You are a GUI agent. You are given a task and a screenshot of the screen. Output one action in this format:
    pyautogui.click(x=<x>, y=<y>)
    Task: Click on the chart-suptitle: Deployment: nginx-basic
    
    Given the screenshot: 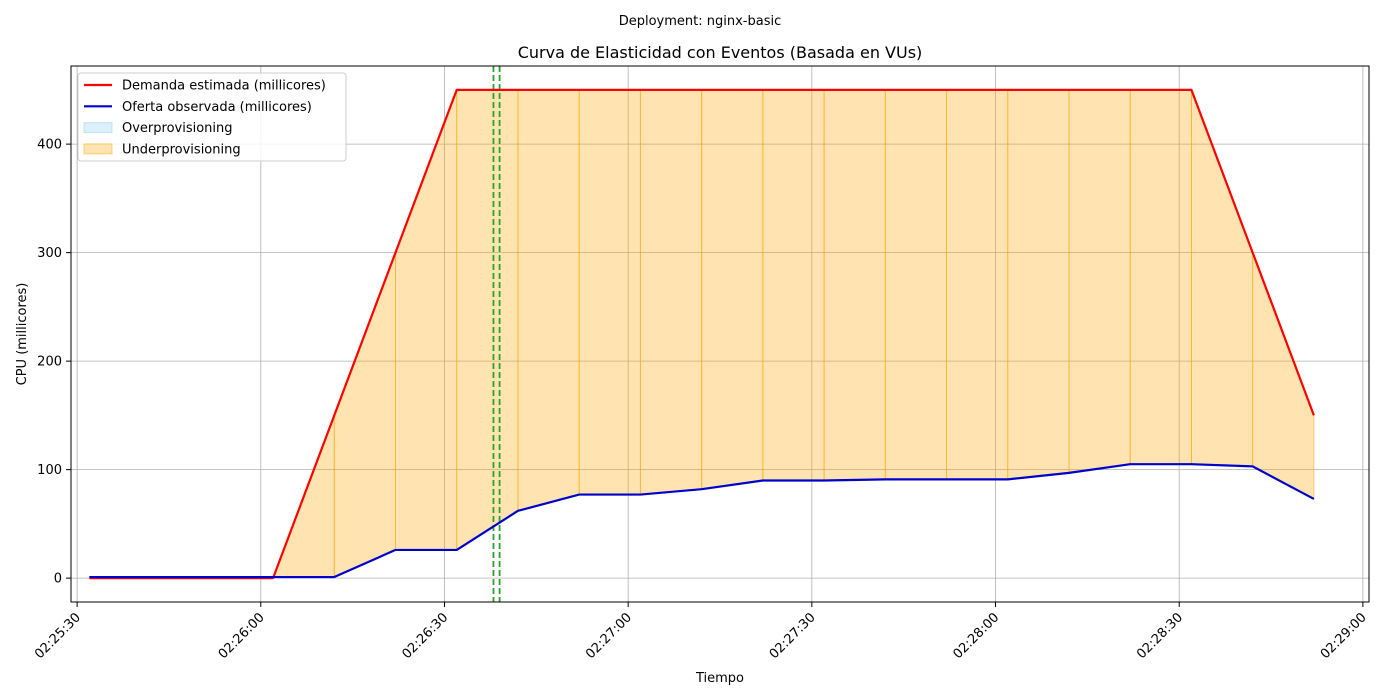 What is the action you would take?
    pyautogui.click(x=700, y=21)
    